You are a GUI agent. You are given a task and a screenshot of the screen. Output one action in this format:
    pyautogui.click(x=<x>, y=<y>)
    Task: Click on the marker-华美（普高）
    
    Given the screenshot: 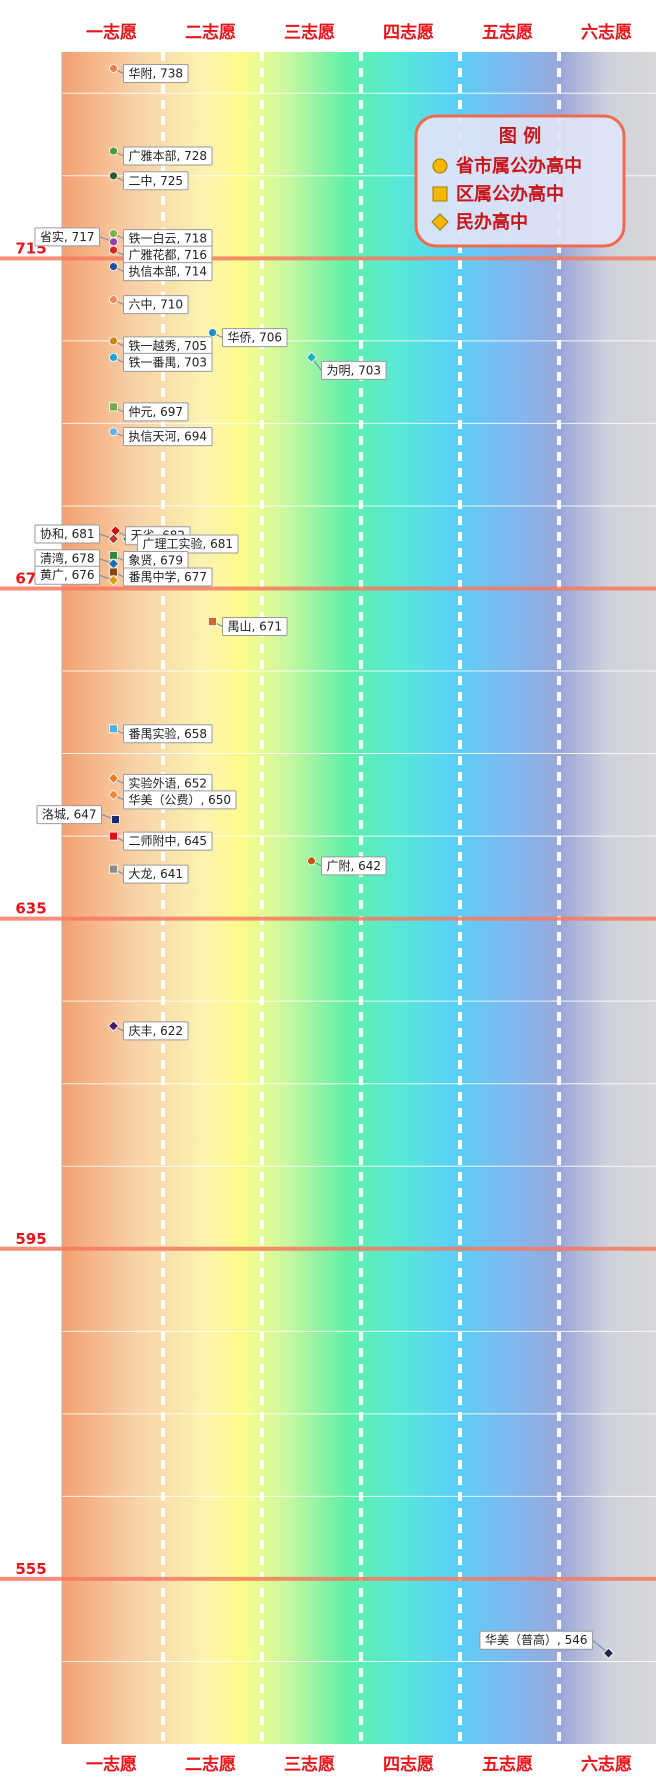 What is the action you would take?
    pyautogui.click(x=608, y=1653)
    